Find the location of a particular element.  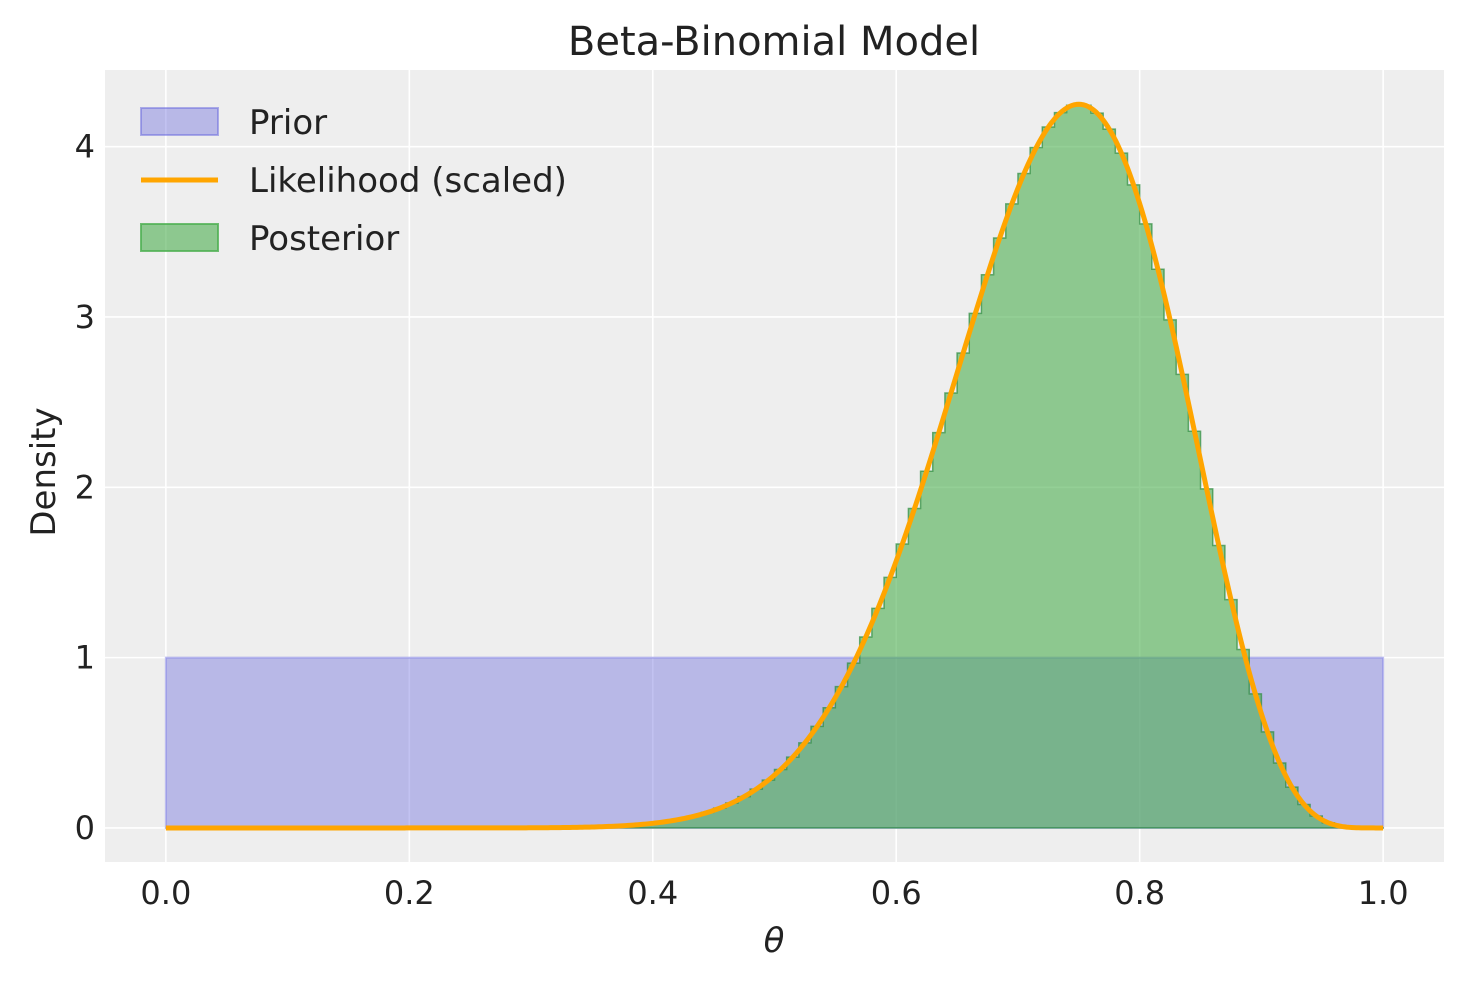

y-axis-label: Density is located at coordinates (44, 471).